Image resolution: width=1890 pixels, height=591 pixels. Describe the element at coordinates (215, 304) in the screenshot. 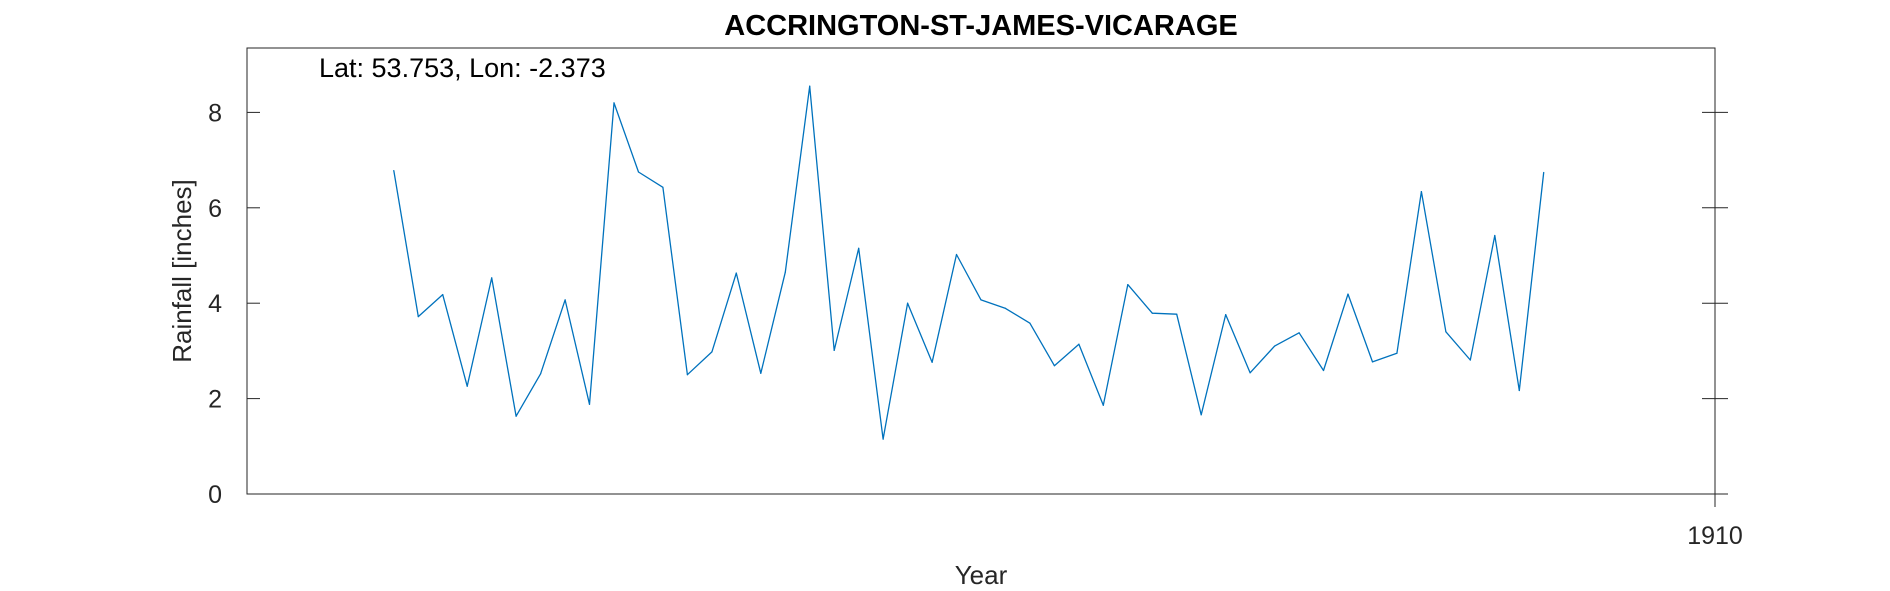

I see `y-tick-label: 4` at that location.